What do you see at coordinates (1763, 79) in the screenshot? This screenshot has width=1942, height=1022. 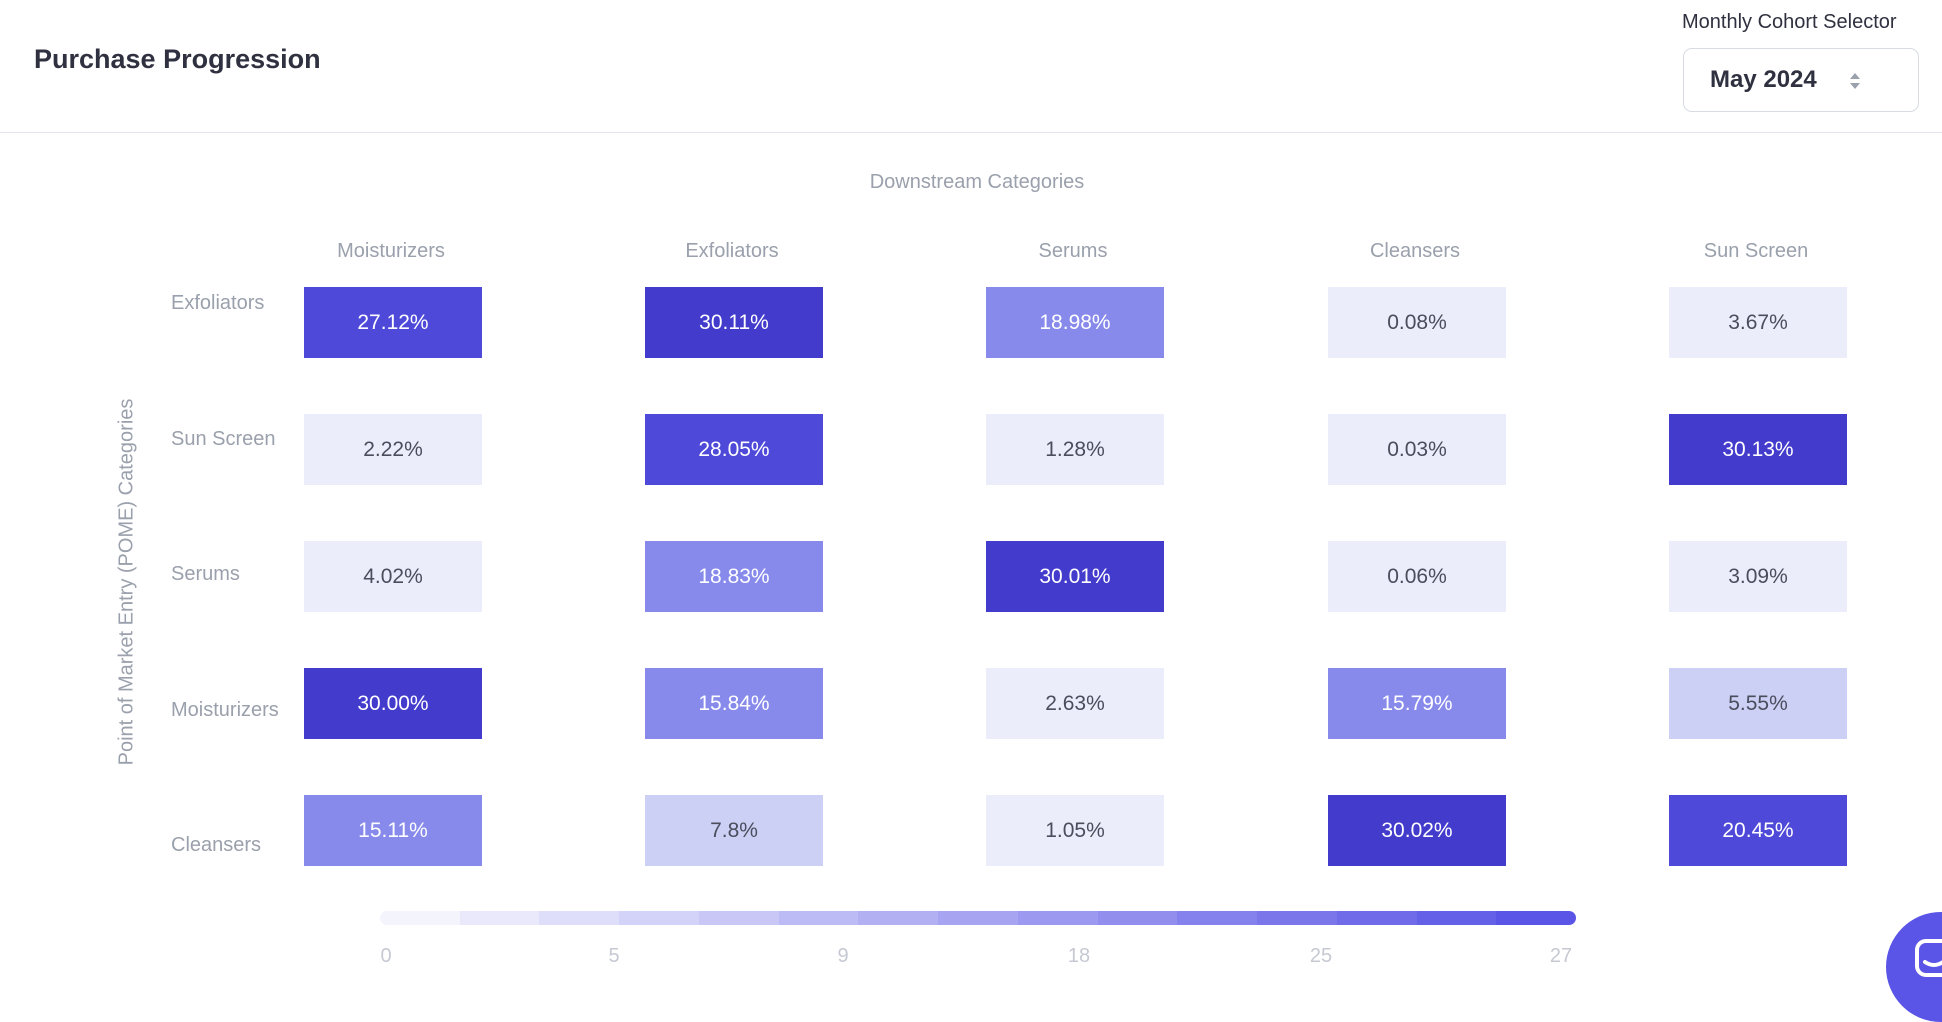 I see `cohort-selector-value: May 2024` at bounding box center [1763, 79].